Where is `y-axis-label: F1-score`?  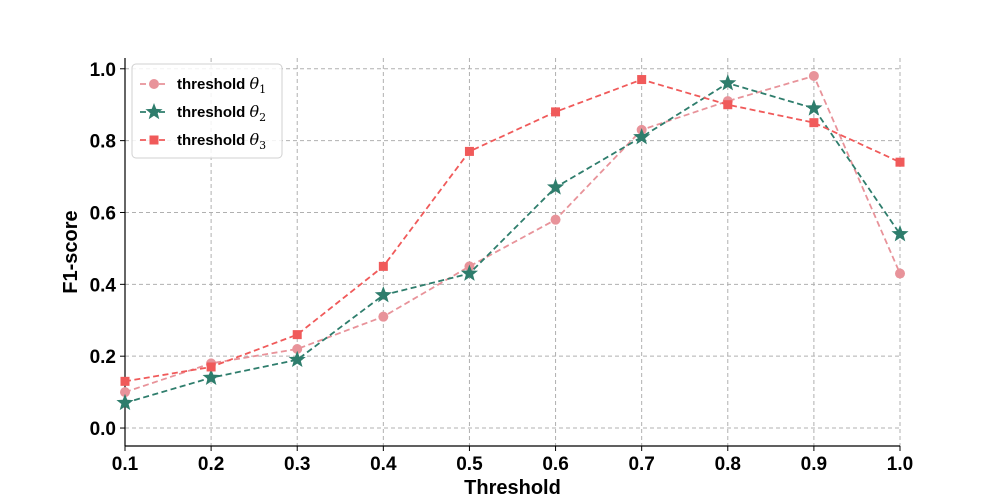 y-axis-label: F1-score is located at coordinates (71, 251).